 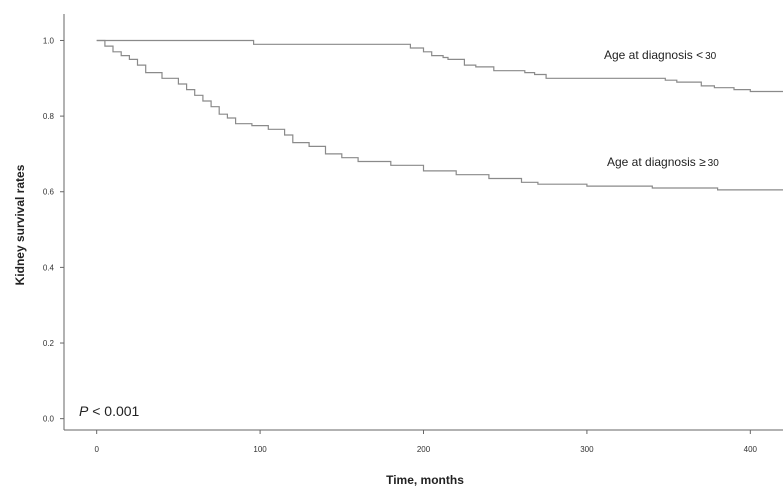 What do you see at coordinates (424, 449) in the screenshot?
I see `x-tick-label: 200` at bounding box center [424, 449].